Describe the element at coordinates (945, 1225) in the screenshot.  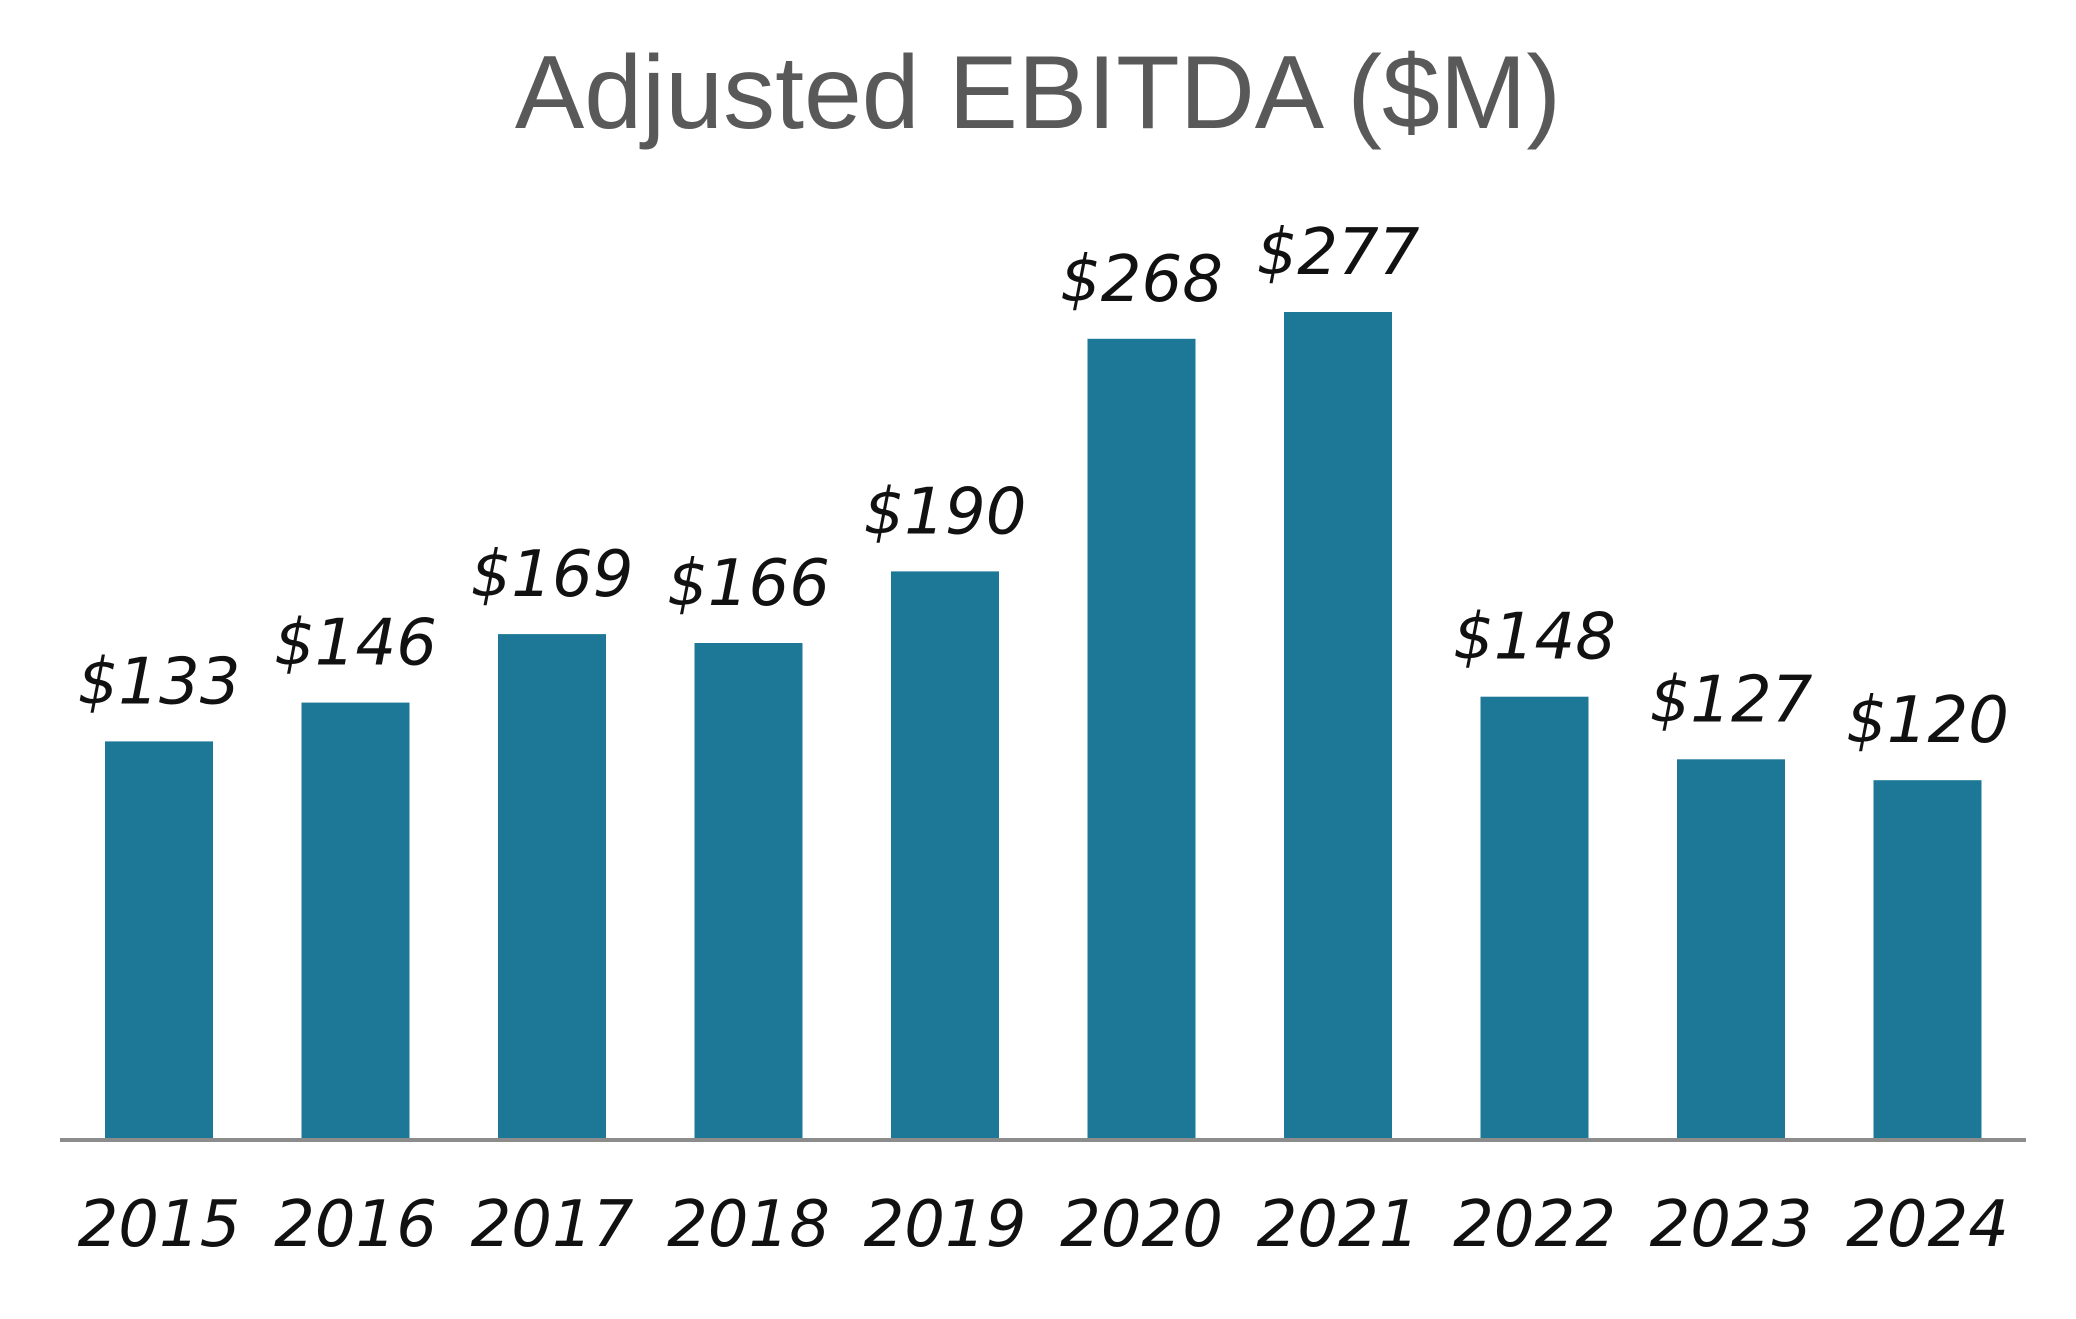
I see `x-tick-label-2019: 2019` at that location.